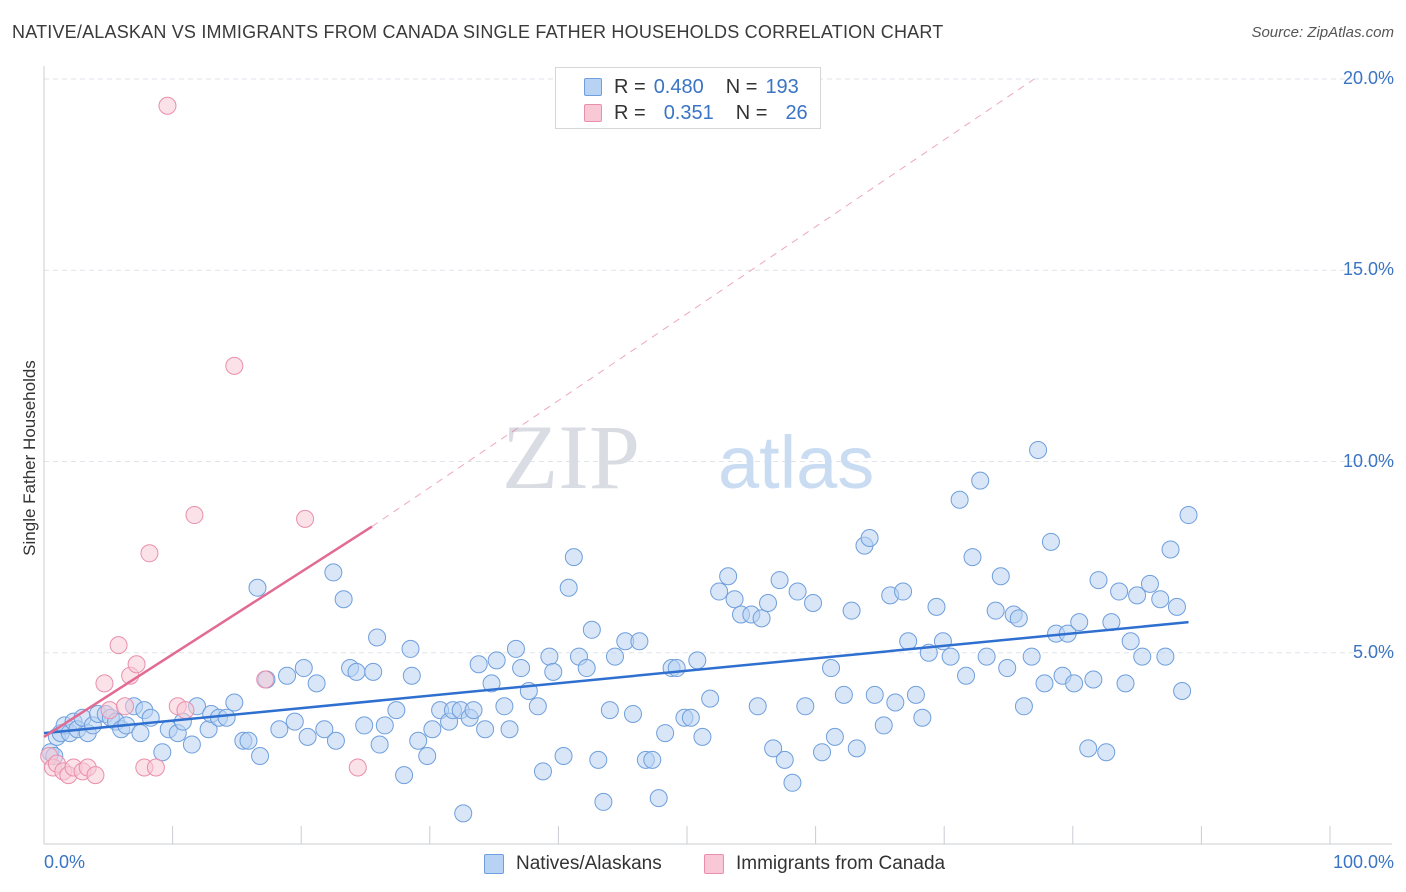  I want to click on bottom-legend-natives: Natives/Alaskans, so click(573, 864).